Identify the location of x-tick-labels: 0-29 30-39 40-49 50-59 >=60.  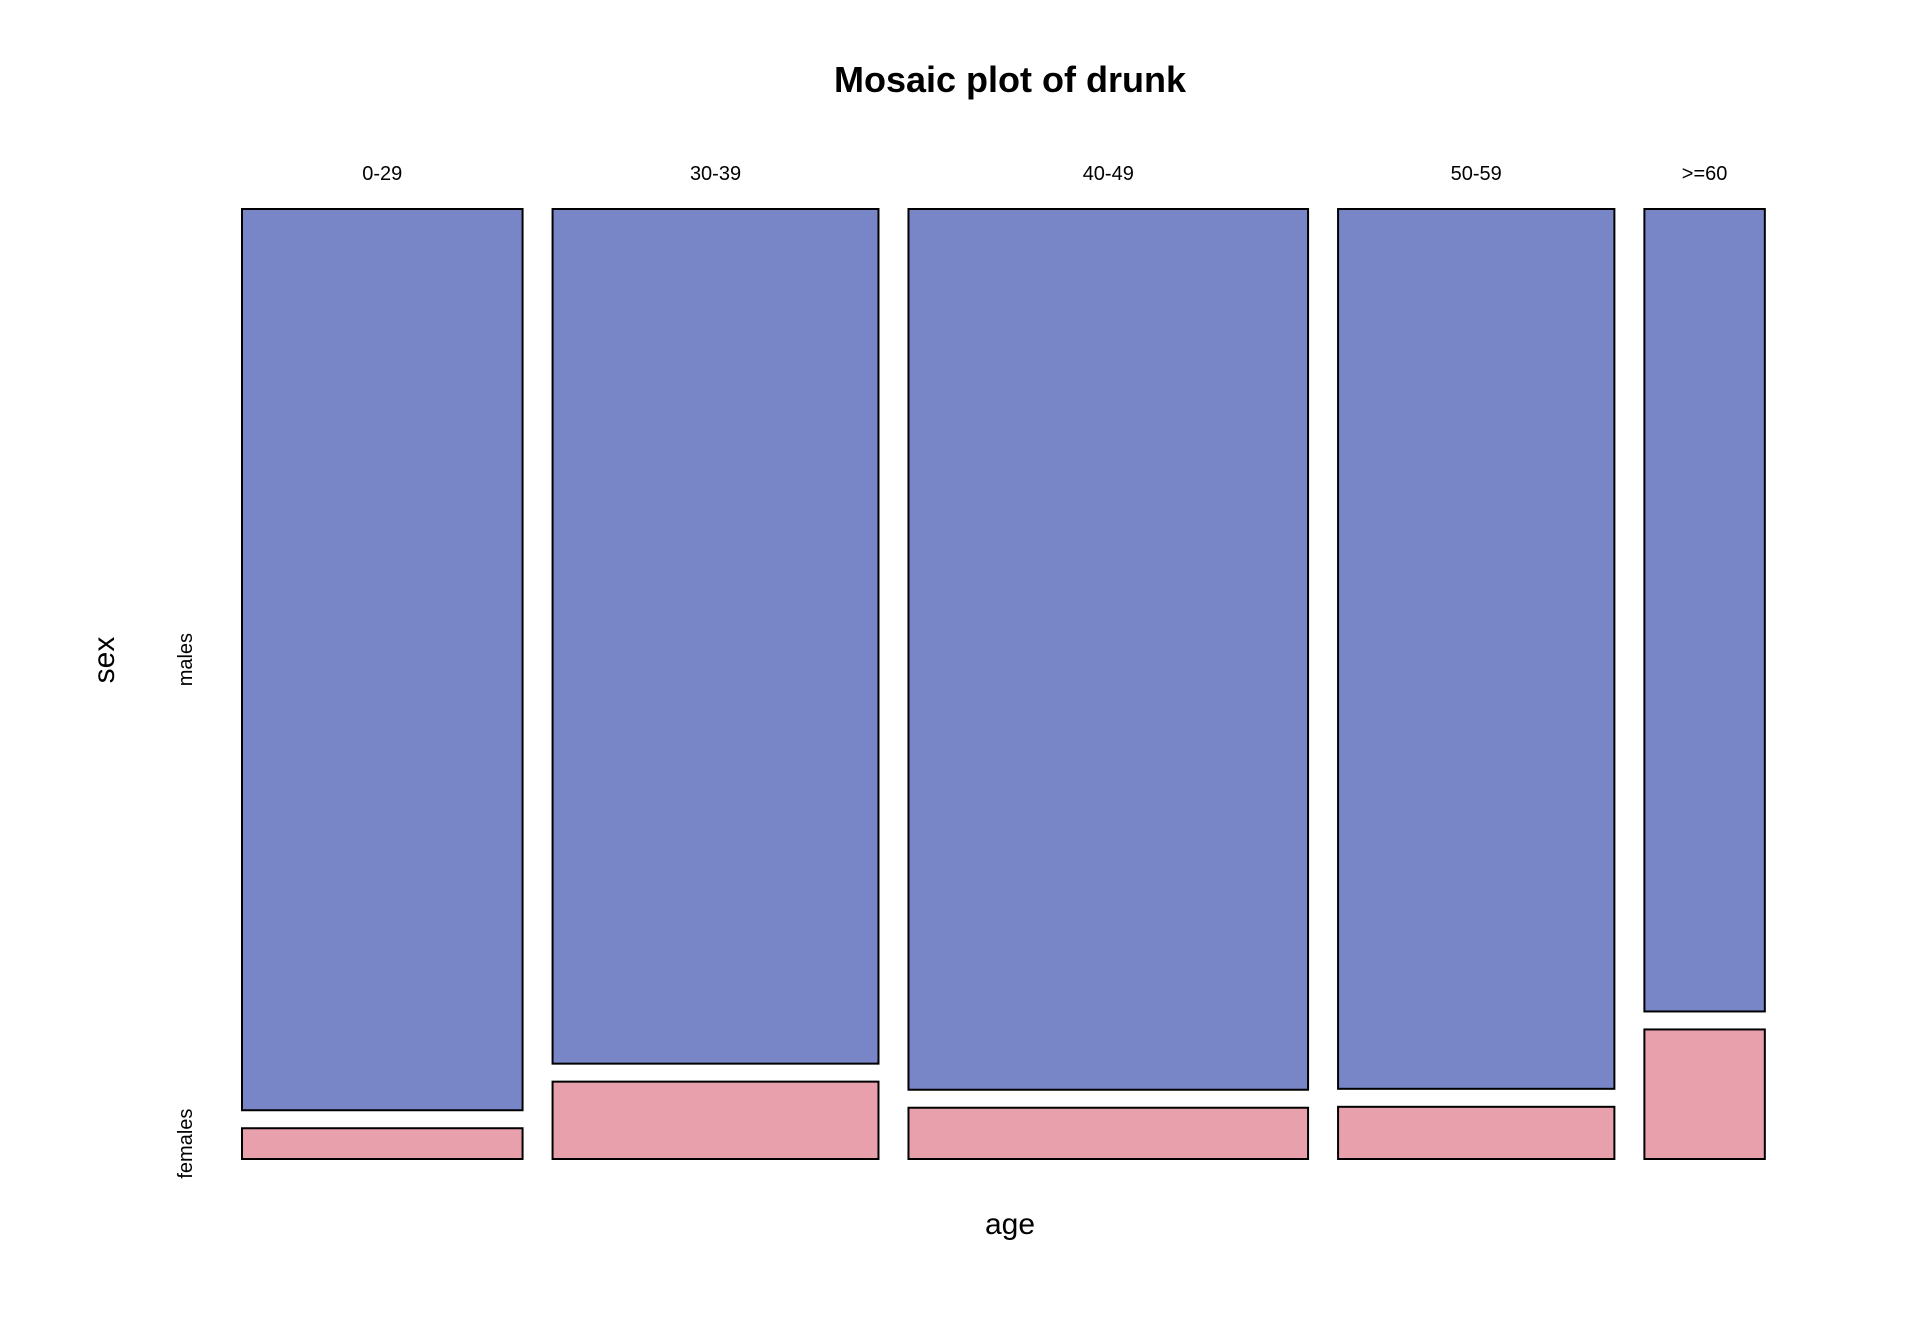
(1044, 174).